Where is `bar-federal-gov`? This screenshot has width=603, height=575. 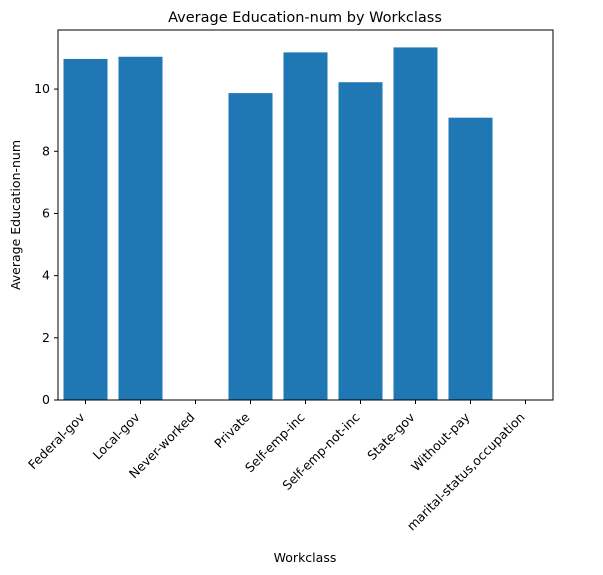
bar-federal-gov is located at coordinates (85, 229).